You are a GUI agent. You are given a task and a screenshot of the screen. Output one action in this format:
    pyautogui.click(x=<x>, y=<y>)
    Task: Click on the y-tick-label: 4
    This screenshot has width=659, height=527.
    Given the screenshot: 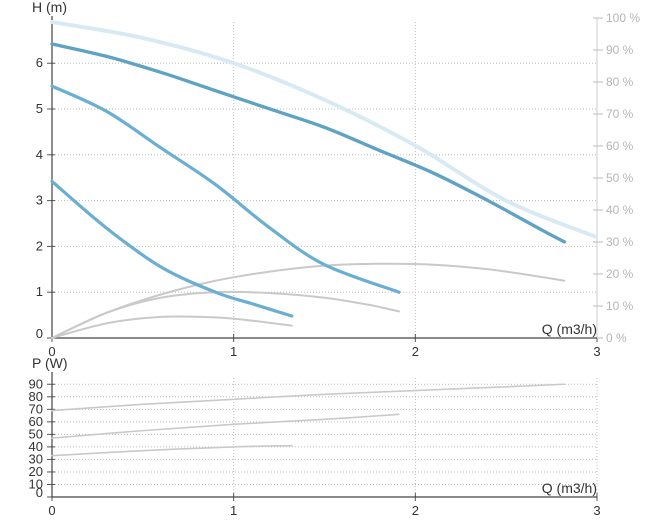 What is the action you would take?
    pyautogui.click(x=39, y=154)
    